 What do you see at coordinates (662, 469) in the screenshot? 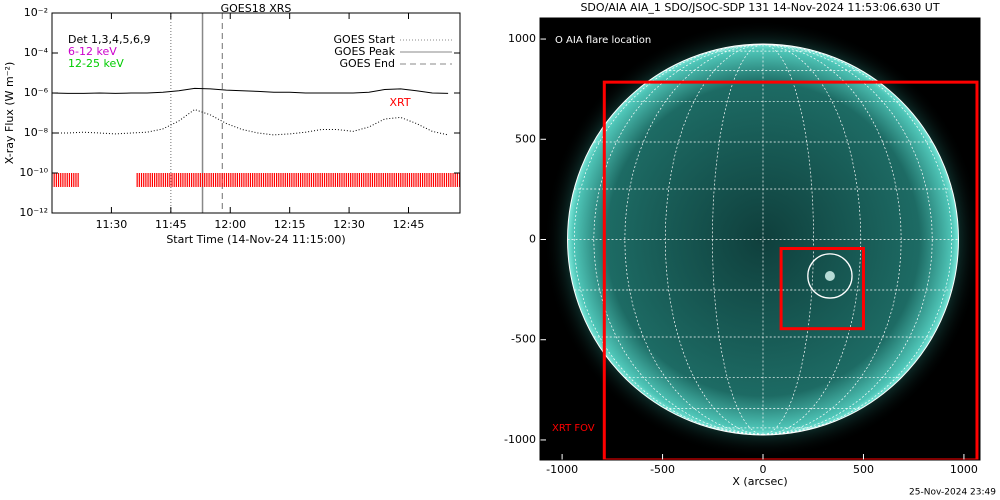
I see `x-tick-label: -500` at bounding box center [662, 469].